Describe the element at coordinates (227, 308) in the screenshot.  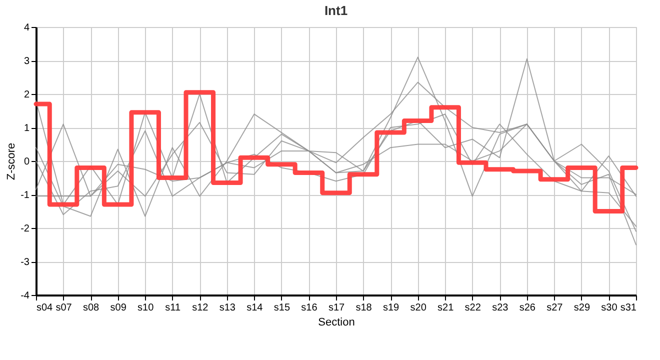
I see `x-tick-label: s13` at that location.